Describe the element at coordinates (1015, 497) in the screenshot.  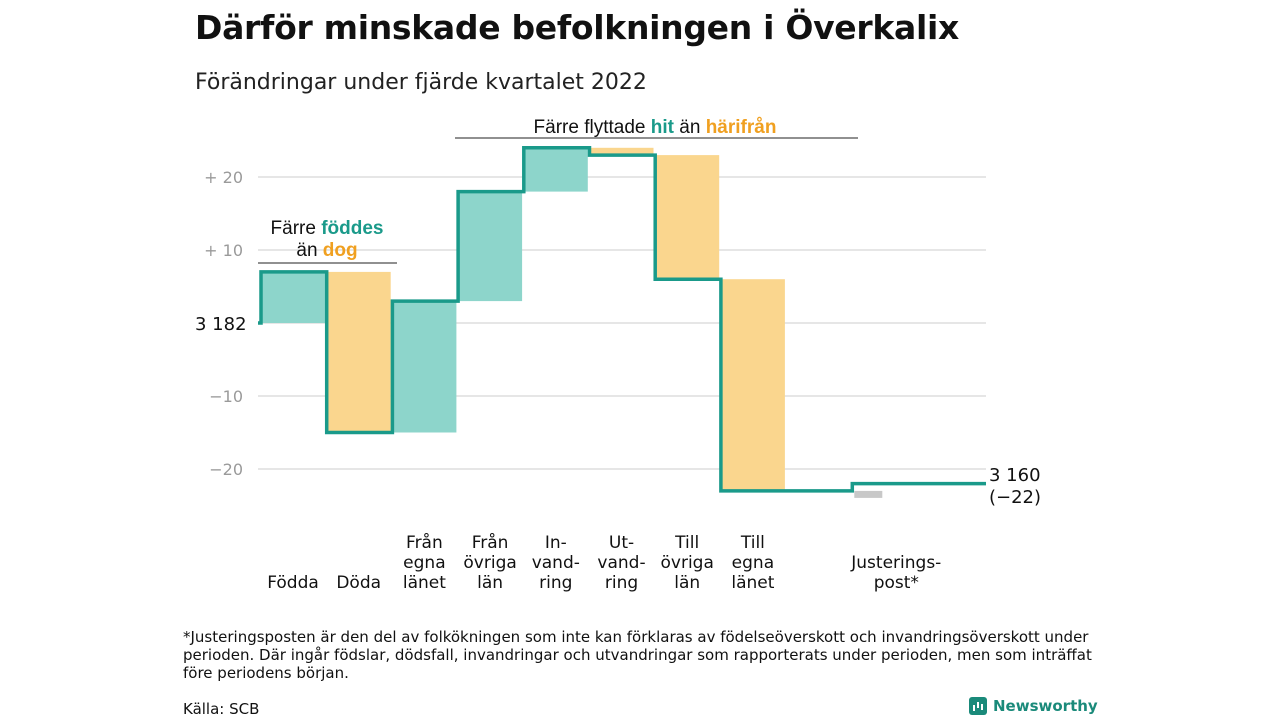
I see `end-change-label: (−22)` at that location.